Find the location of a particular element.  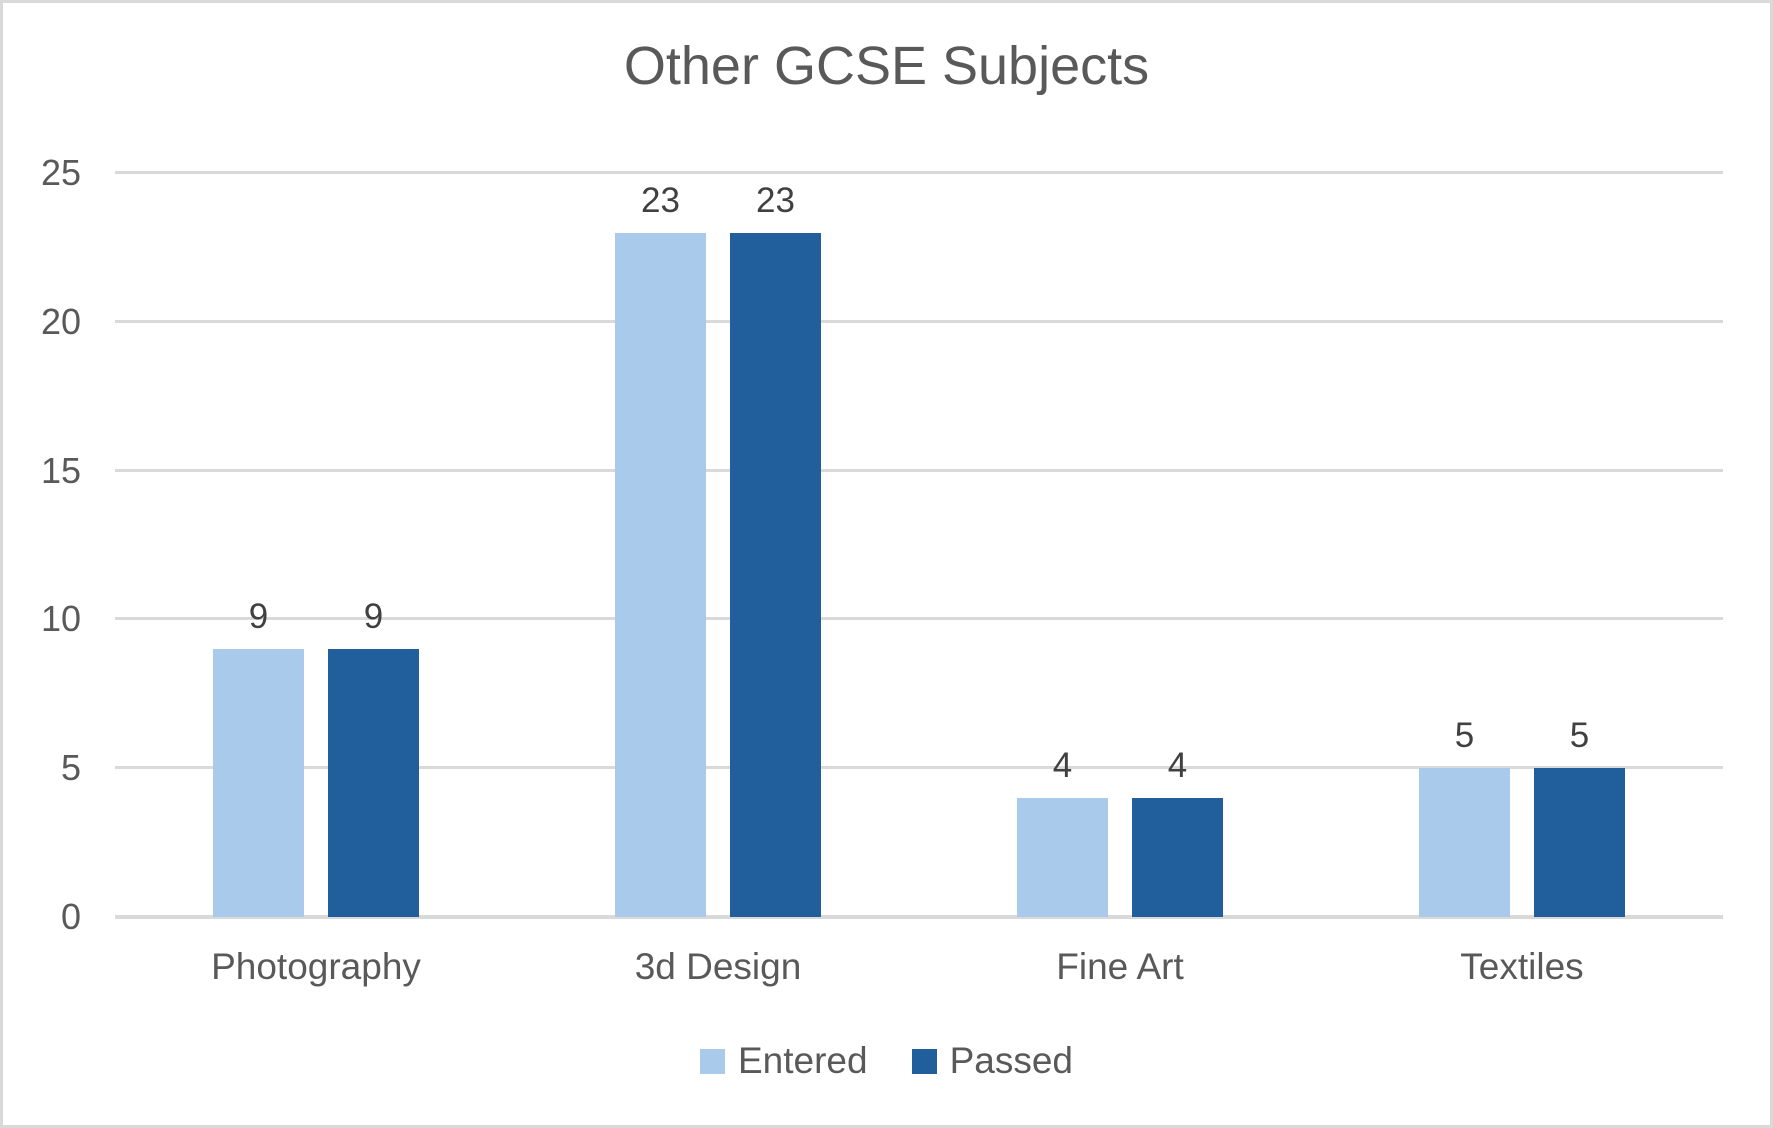

y-tick-label: 15 is located at coordinates (60, 470).